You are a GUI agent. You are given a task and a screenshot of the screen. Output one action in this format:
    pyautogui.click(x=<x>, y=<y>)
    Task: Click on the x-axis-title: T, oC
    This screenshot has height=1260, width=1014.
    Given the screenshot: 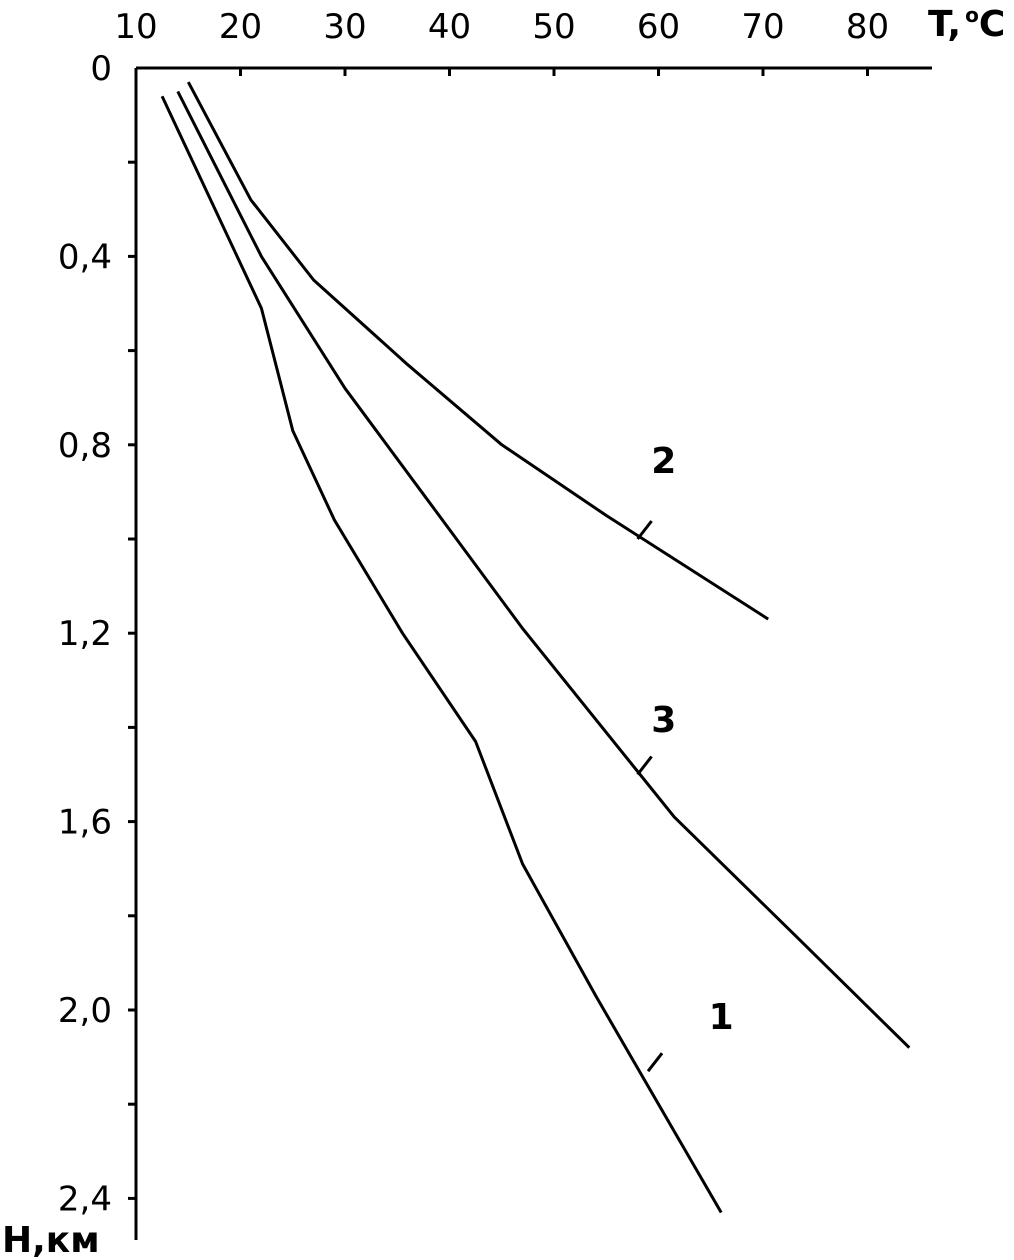 What is the action you would take?
    pyautogui.click(x=966, y=24)
    